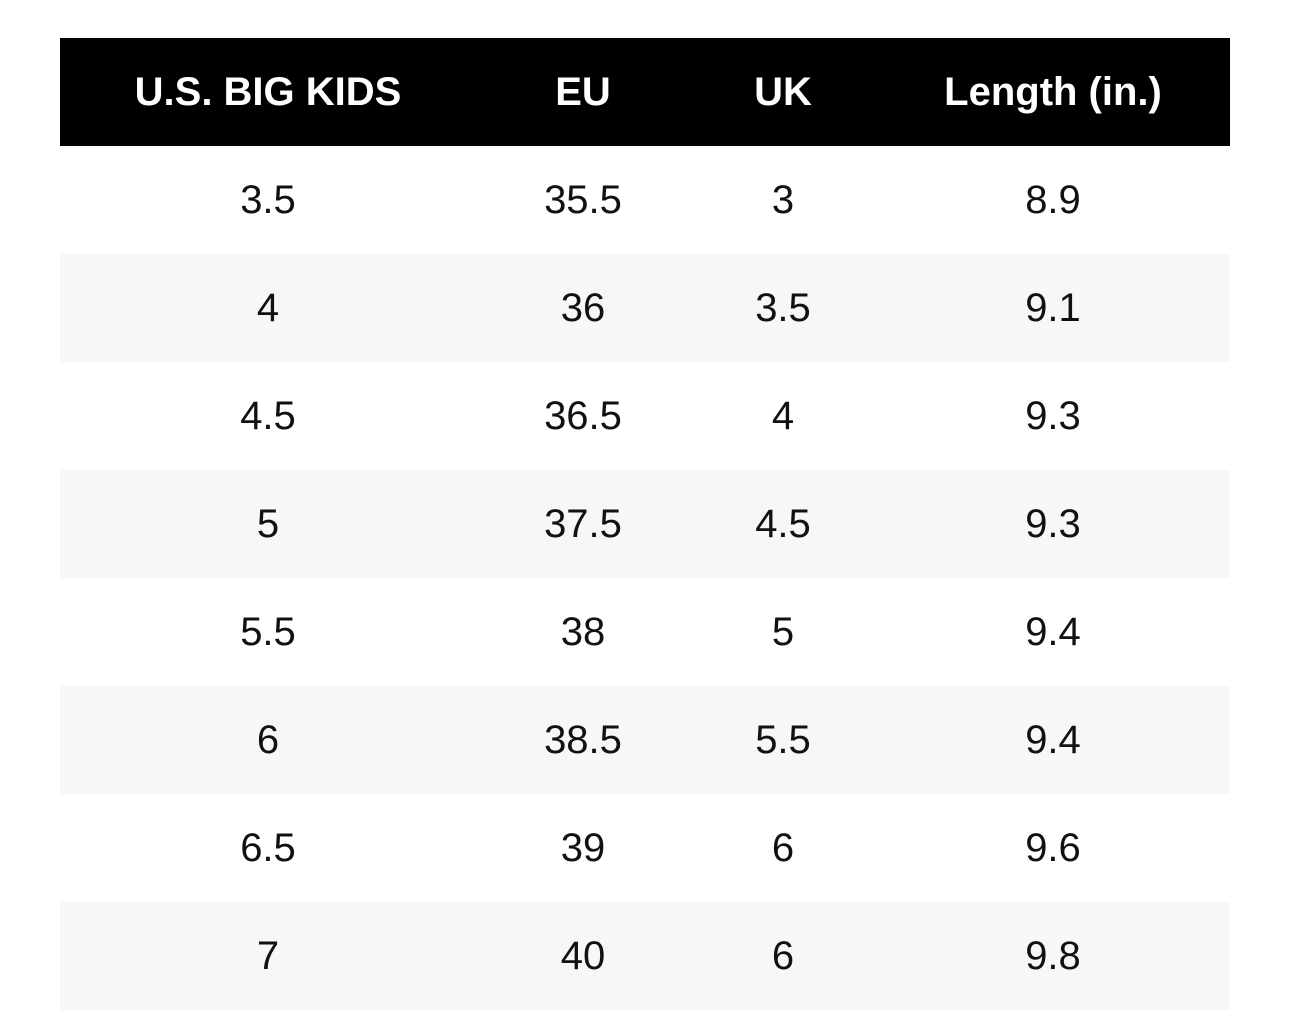  Describe the element at coordinates (1053, 307) in the screenshot. I see `table-cell: 9.1` at that location.